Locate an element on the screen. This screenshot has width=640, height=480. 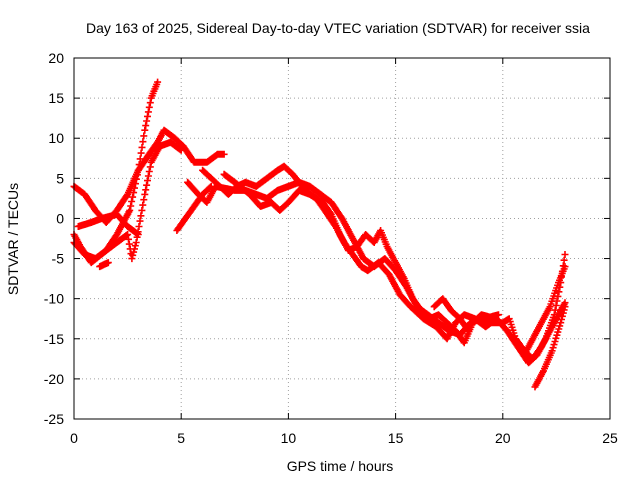
y-tick-label: -25 is located at coordinates (54, 419).